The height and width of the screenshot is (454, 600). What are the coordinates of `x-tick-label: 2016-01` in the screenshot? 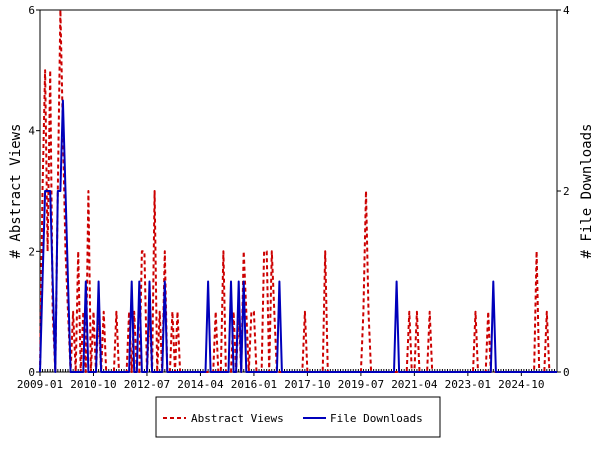 It's located at (254, 384).